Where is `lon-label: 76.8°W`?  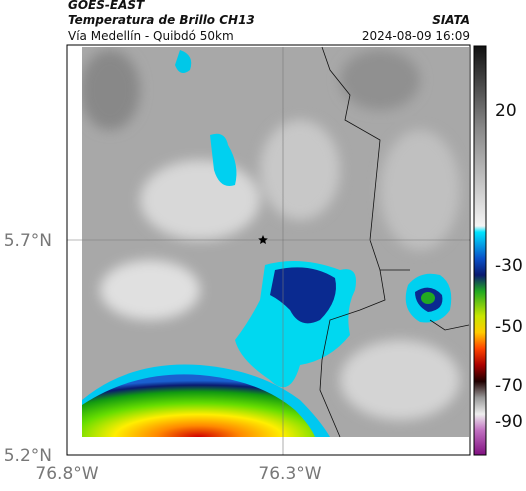 lon-label: 76.8°W is located at coordinates (66, 474).